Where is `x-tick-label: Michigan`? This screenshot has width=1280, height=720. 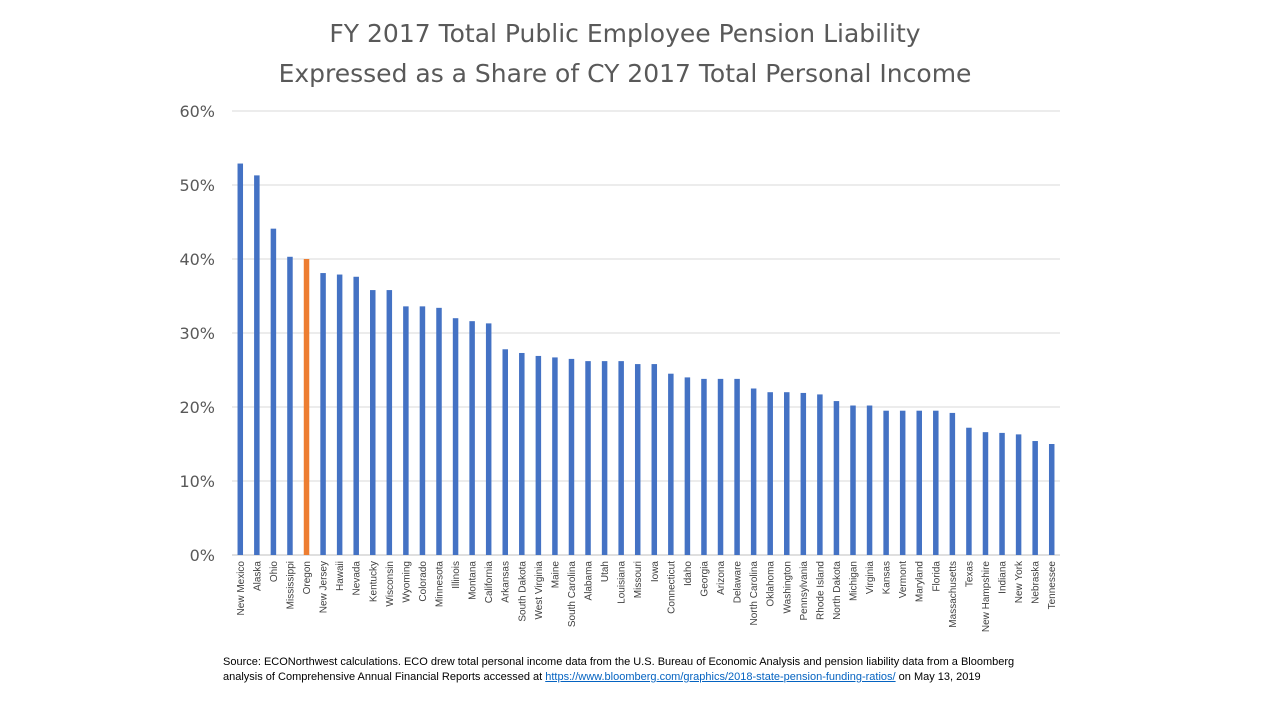
x-tick-label: Michigan is located at coordinates (854, 581).